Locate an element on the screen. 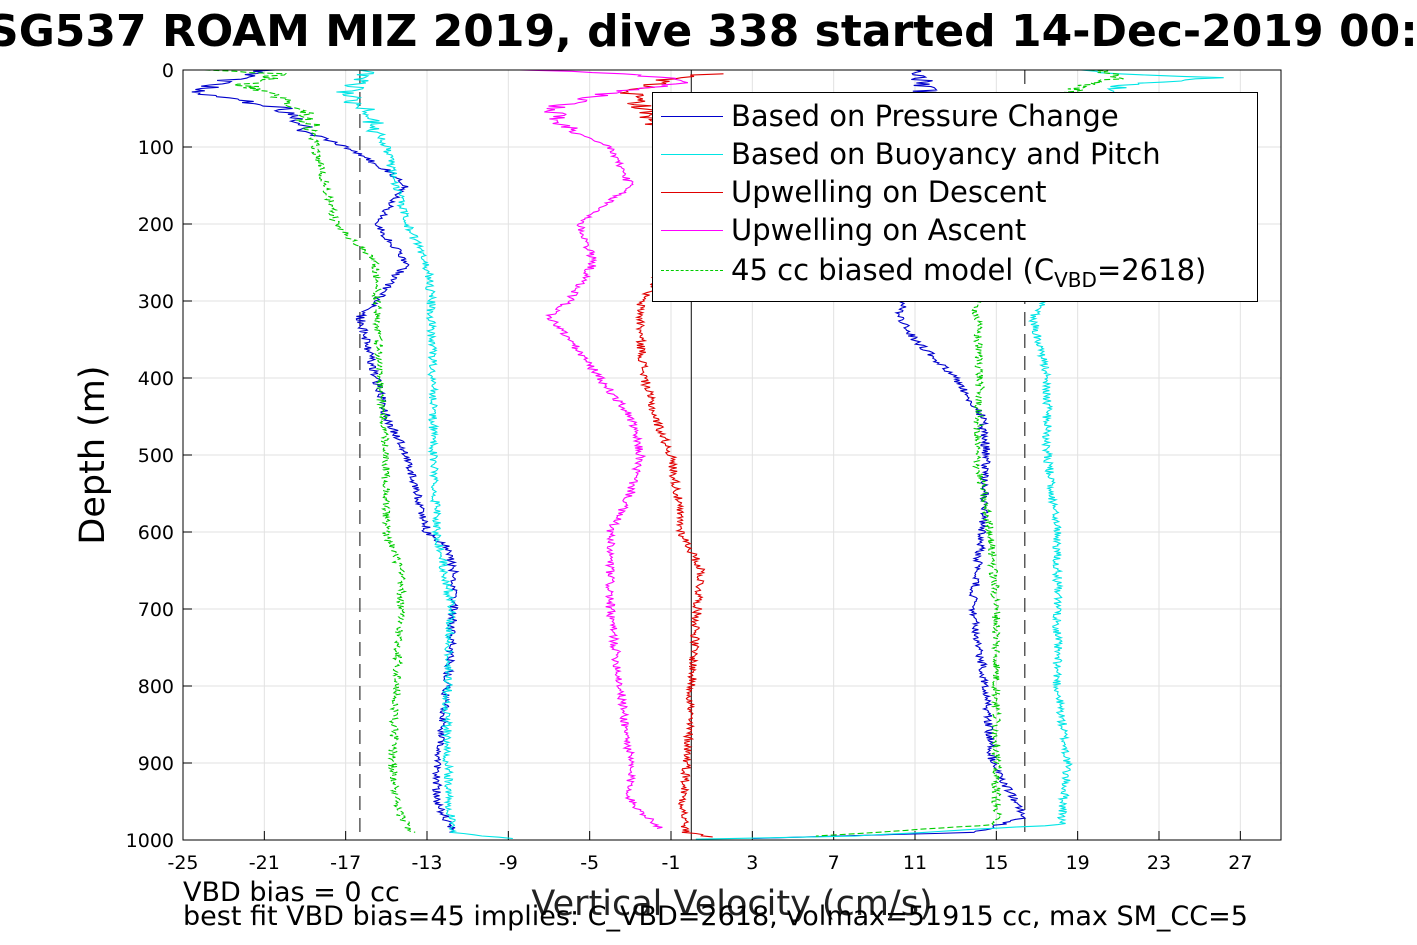 The height and width of the screenshot is (945, 1417). x-tick-label: -9 is located at coordinates (508, 863).